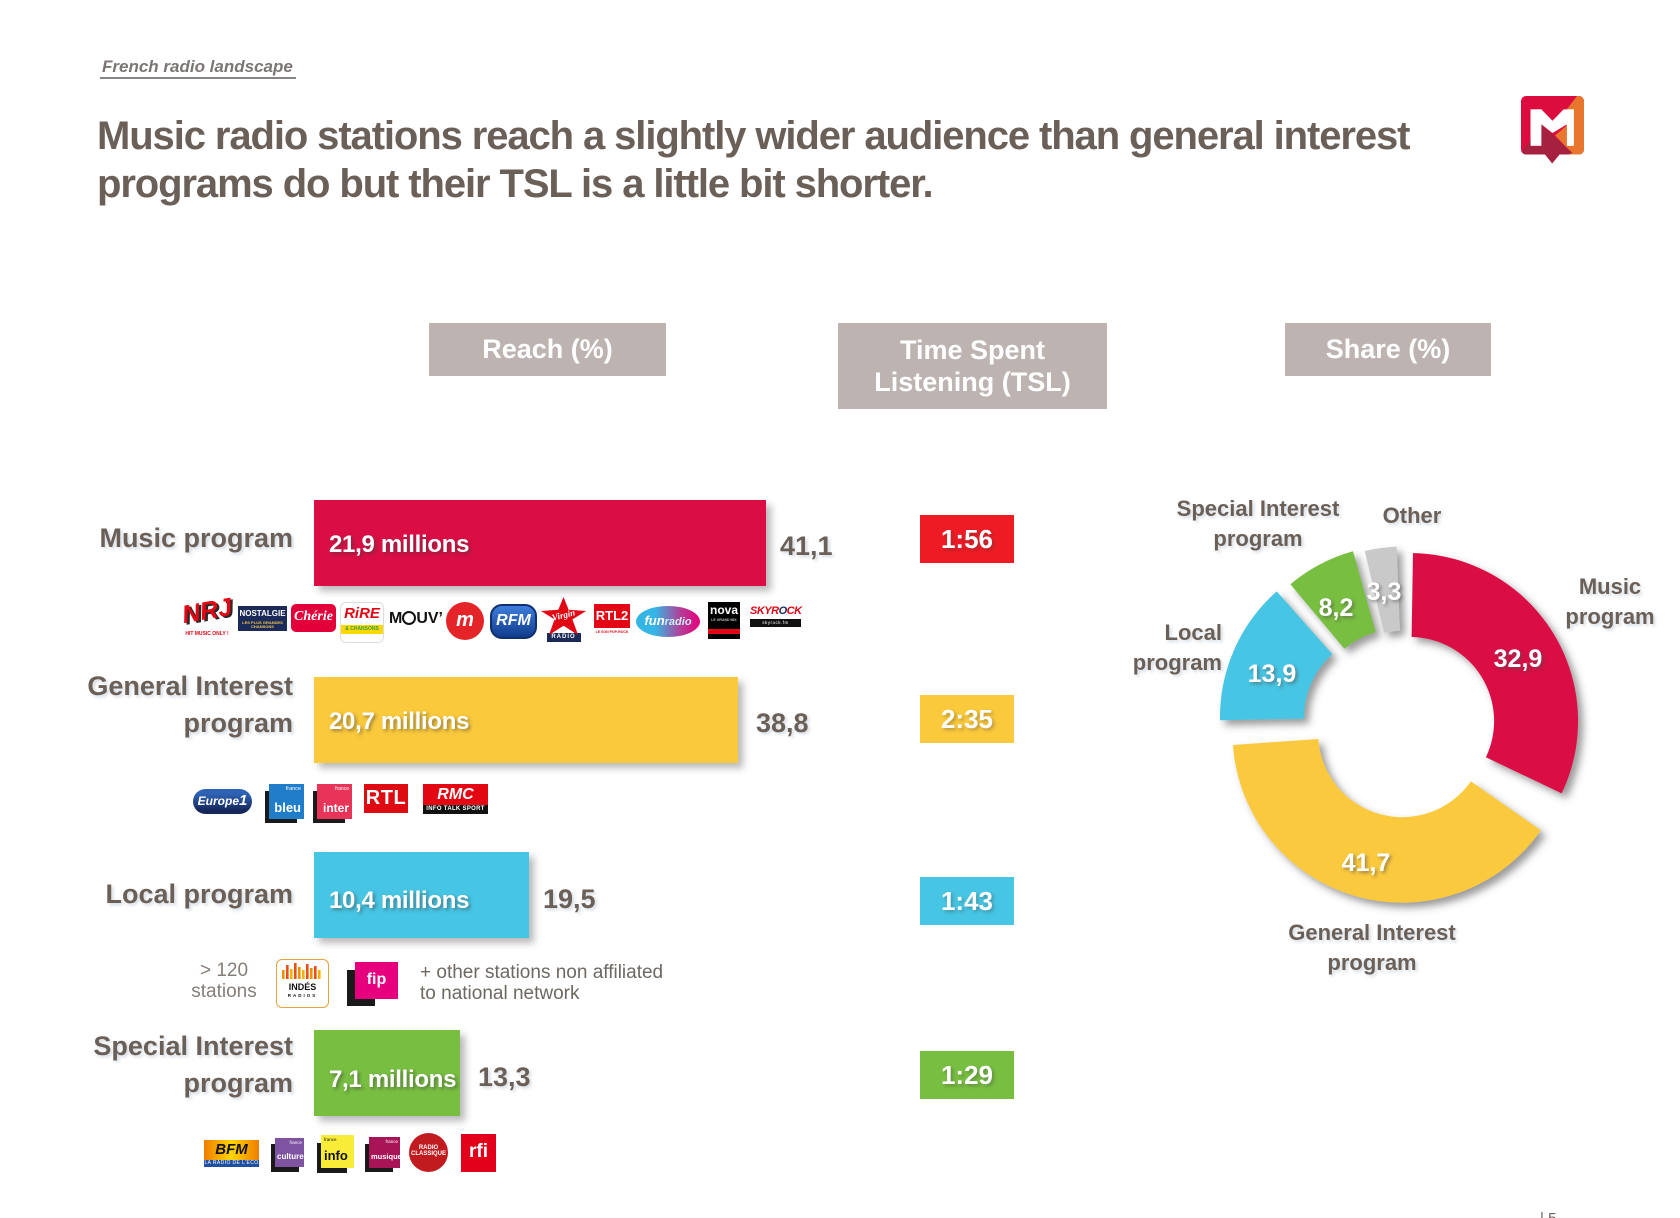  What do you see at coordinates (1336, 608) in the screenshot?
I see `svg-text: 8,2` at bounding box center [1336, 608].